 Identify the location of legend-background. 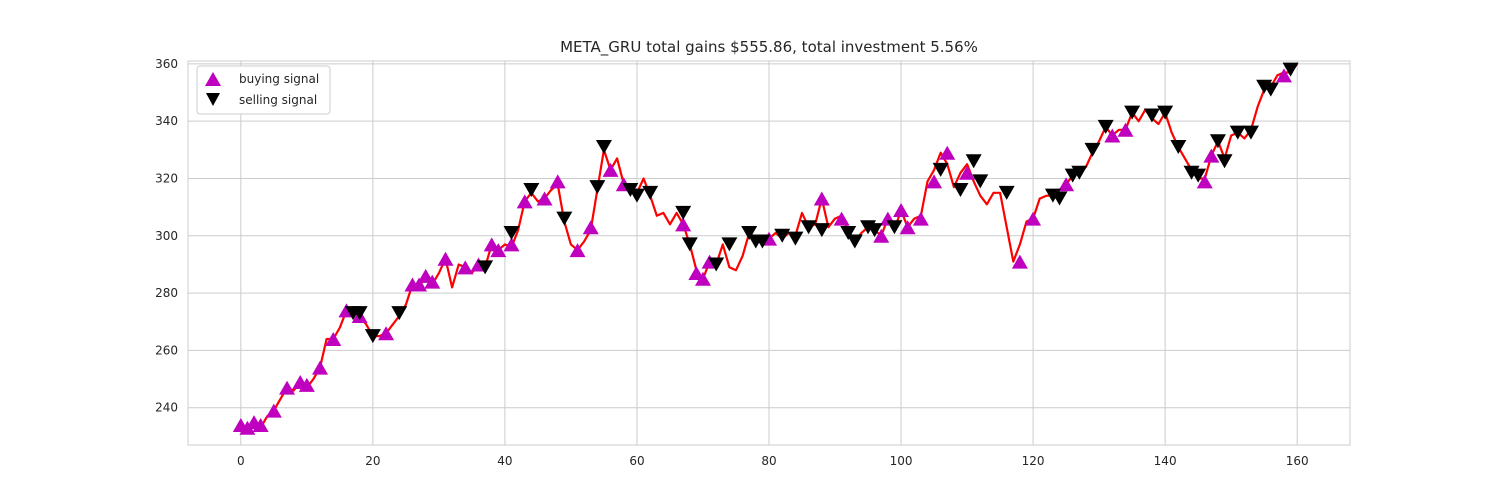
(263, 90).